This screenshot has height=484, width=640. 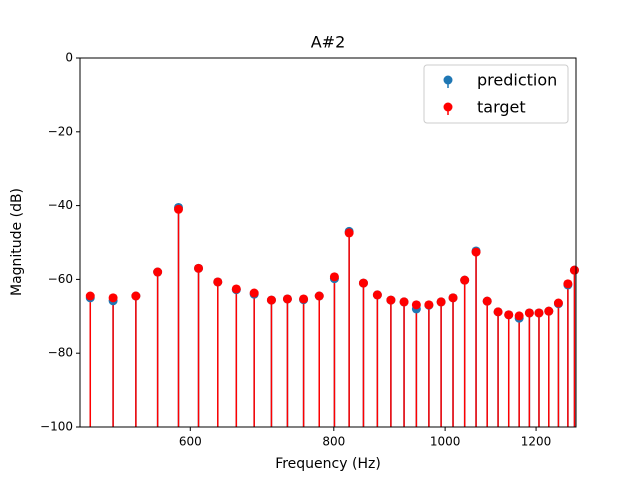 I want to click on legend-label: prediction, so click(x=517, y=80).